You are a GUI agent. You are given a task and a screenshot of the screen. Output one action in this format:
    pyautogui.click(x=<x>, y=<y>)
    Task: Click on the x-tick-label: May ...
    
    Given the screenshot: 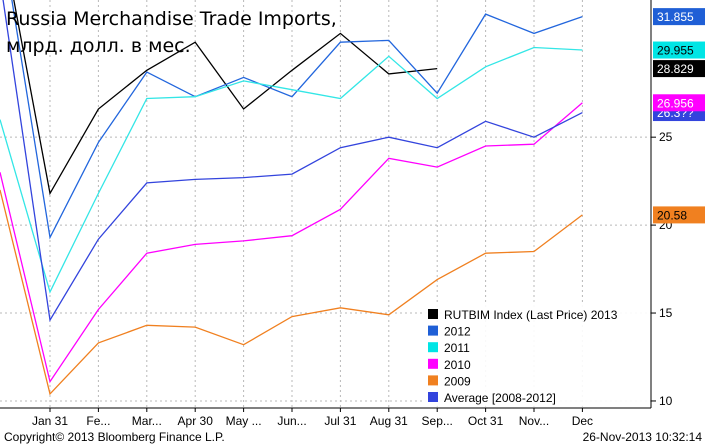 What is the action you would take?
    pyautogui.click(x=244, y=421)
    